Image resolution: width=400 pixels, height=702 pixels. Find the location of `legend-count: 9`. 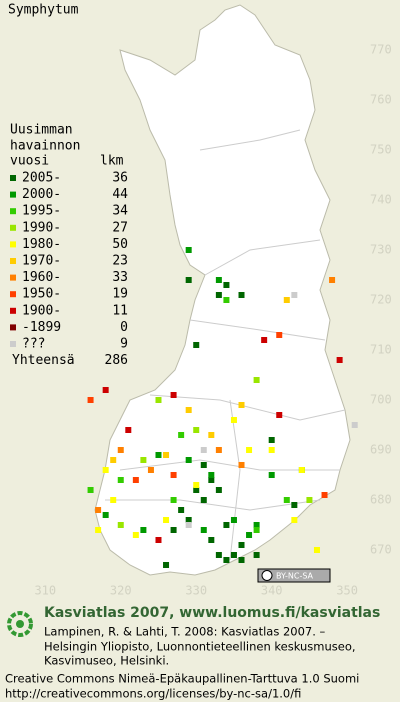

legend-count: 9 is located at coordinates (124, 344).